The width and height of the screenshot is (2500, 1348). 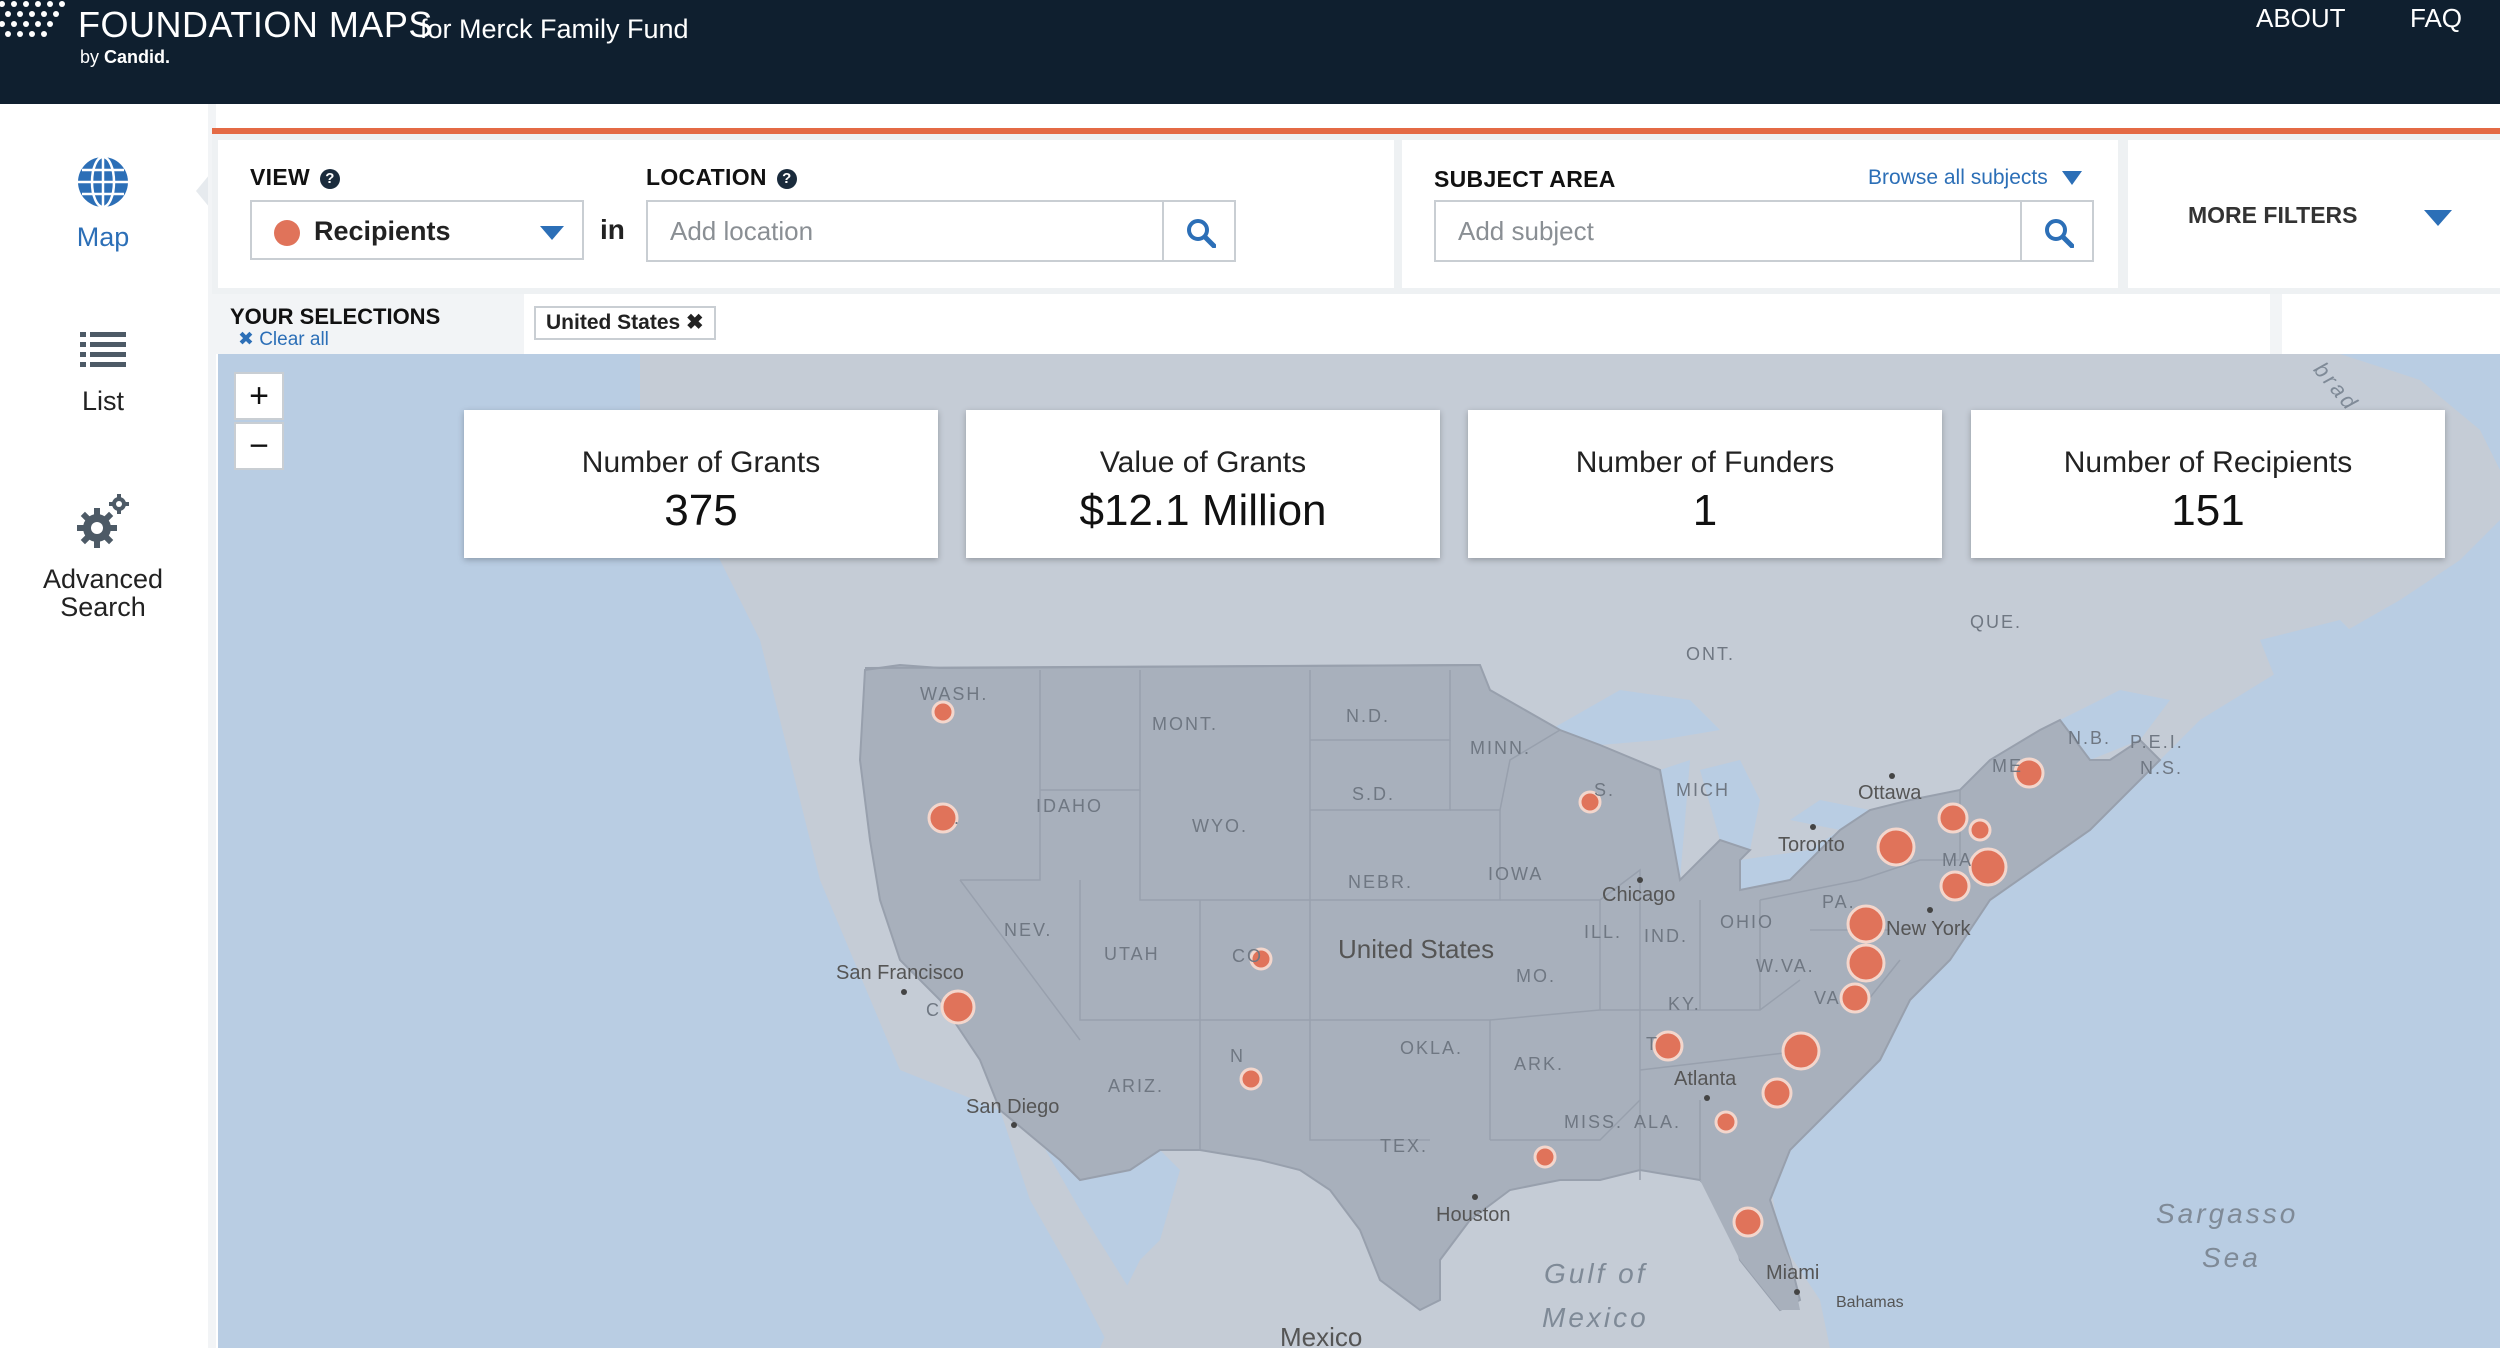 I want to click on map-label-region: C, so click(x=933, y=1010).